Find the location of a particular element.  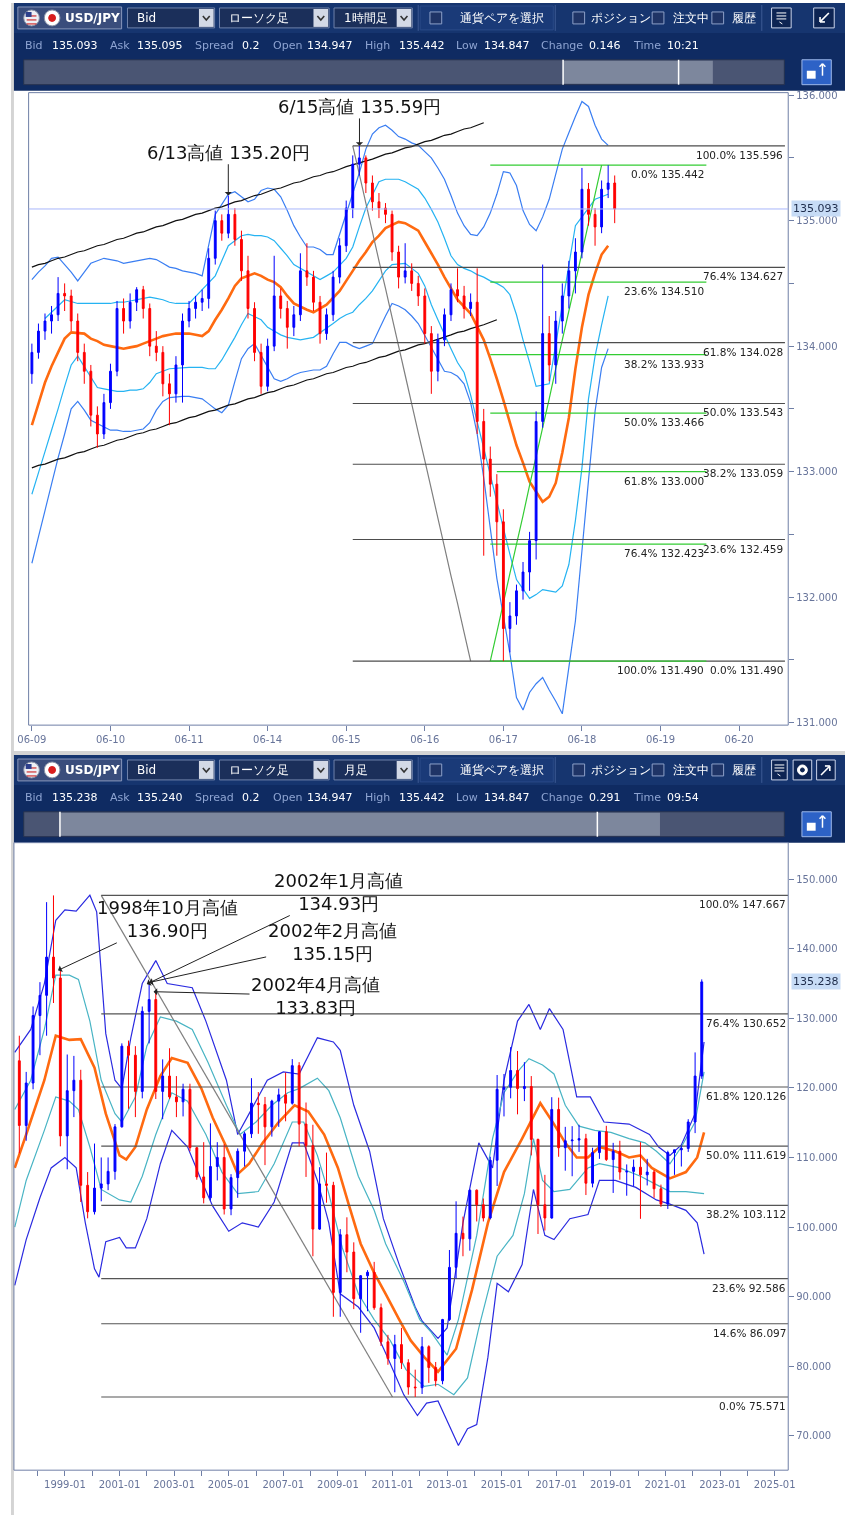

x-tick-label: 2013-01 is located at coordinates (447, 1485).